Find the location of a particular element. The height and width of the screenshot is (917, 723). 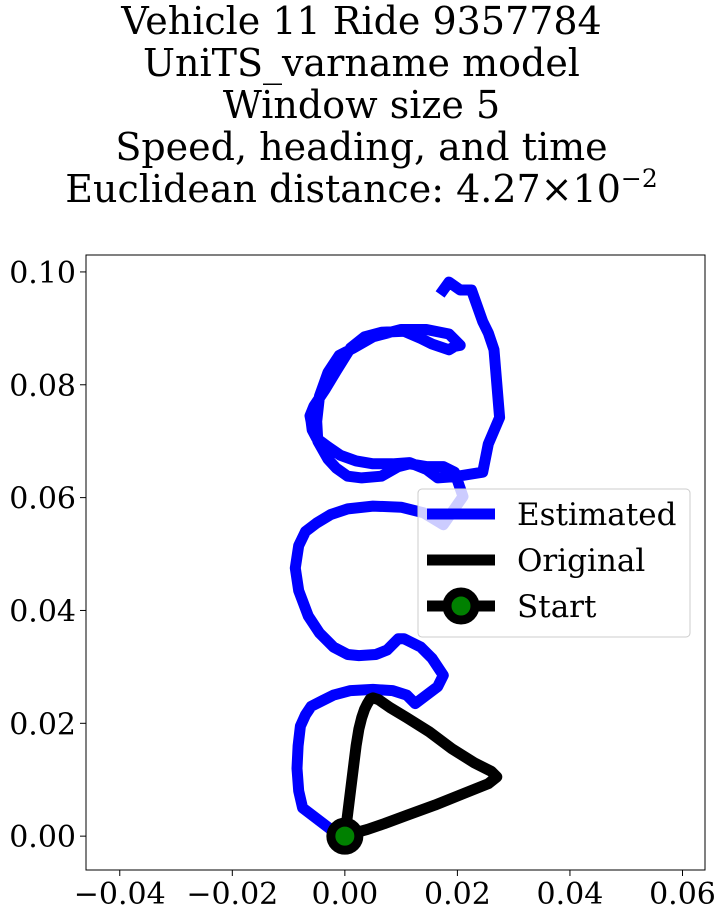

x-tick-label: 0.02 is located at coordinates (457, 894).